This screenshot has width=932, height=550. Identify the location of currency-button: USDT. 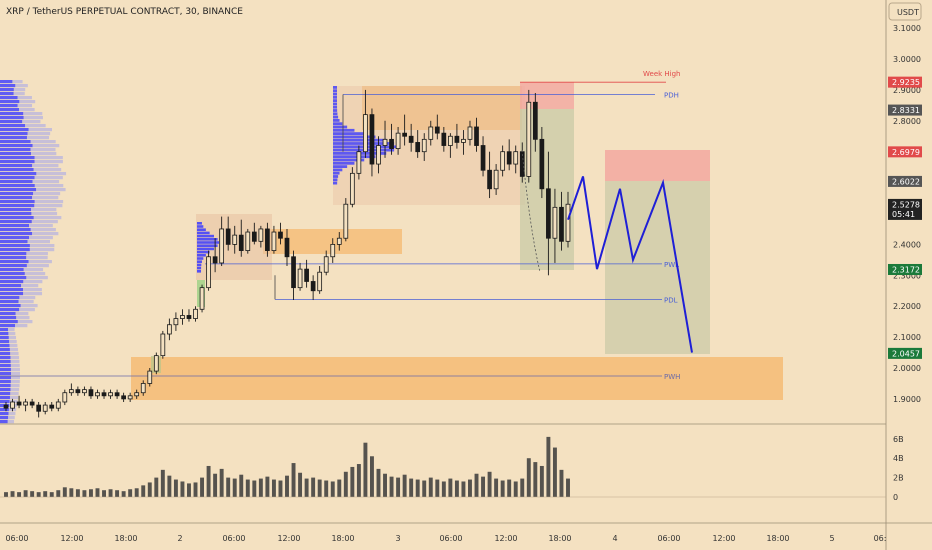
(905, 11).